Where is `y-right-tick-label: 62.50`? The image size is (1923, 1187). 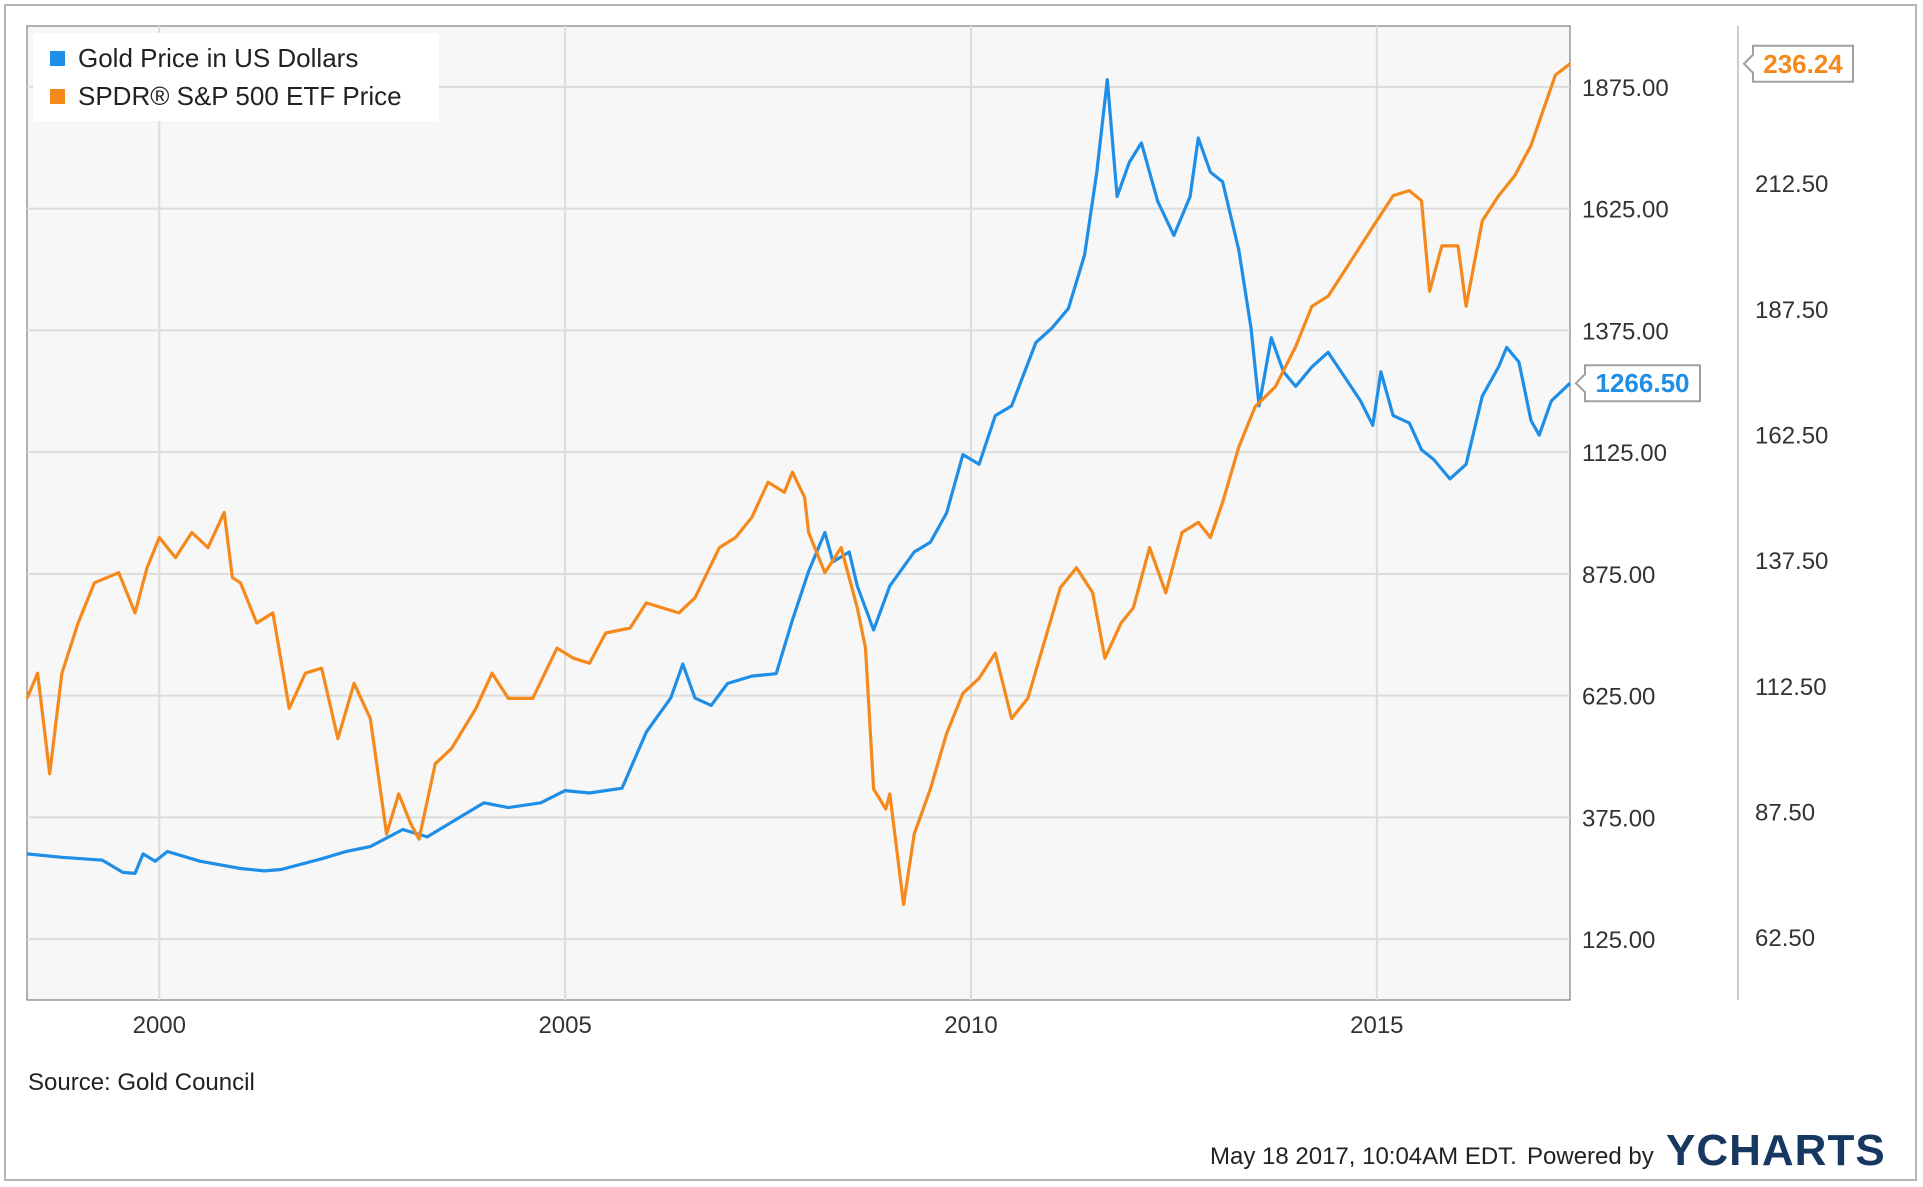 y-right-tick-label: 62.50 is located at coordinates (1785, 938).